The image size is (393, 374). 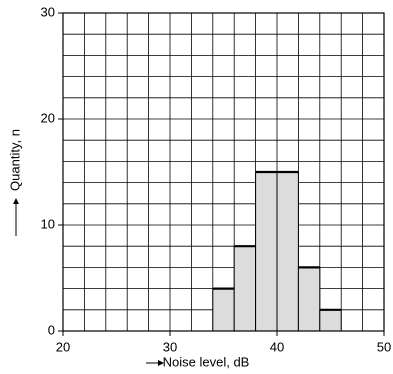 I want to click on x-tick-label: 50, so click(x=384, y=346).